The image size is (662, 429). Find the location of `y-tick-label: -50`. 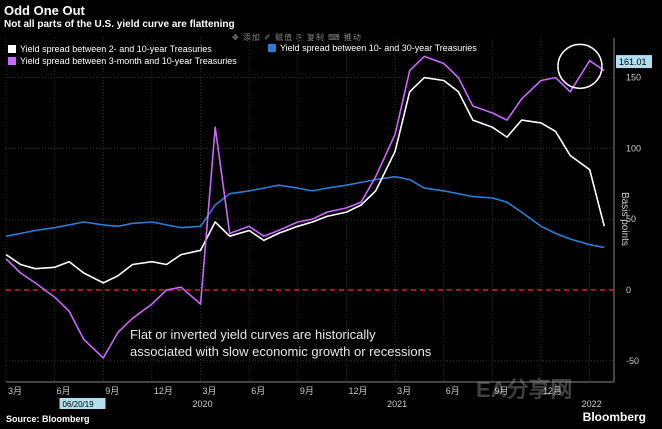

y-tick-label: -50 is located at coordinates (632, 361).